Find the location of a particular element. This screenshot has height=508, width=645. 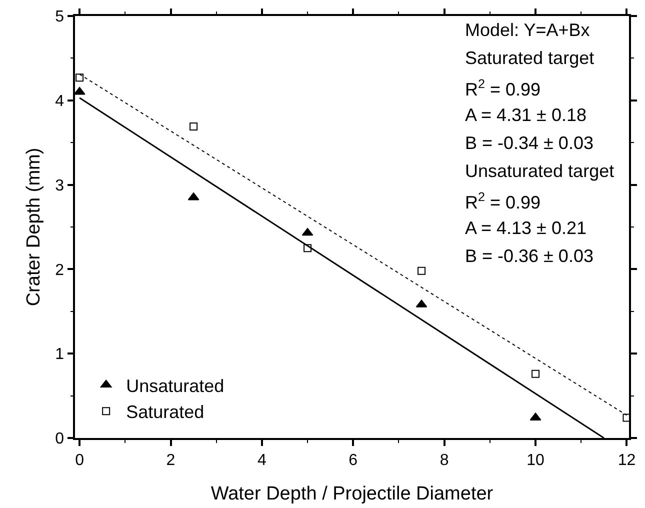

x-tick-label: 2 is located at coordinates (171, 460).